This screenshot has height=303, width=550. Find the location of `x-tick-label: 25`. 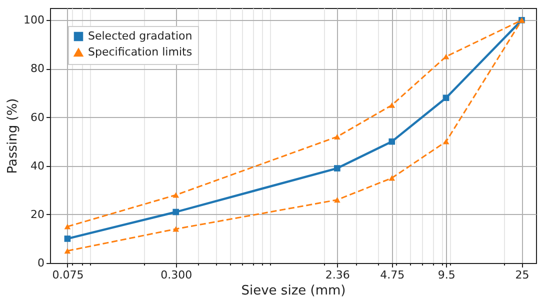

x-tick-label: 25 is located at coordinates (522, 275).